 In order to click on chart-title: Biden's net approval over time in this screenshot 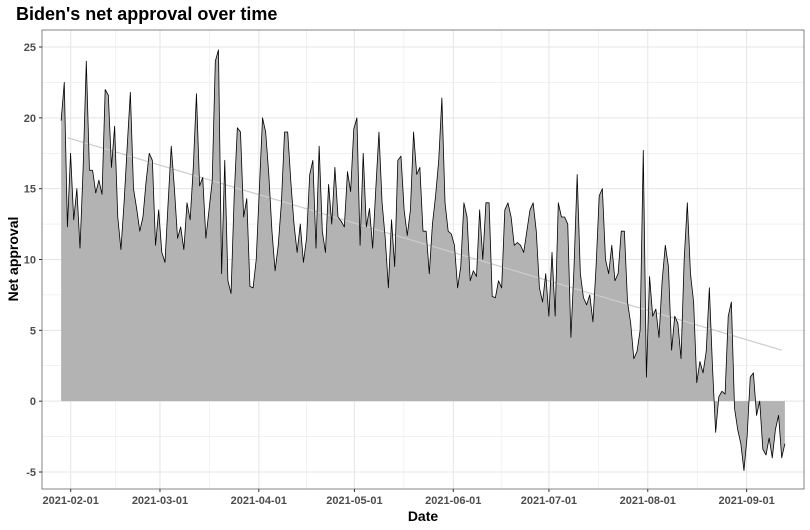, I will do `click(147, 14)`.